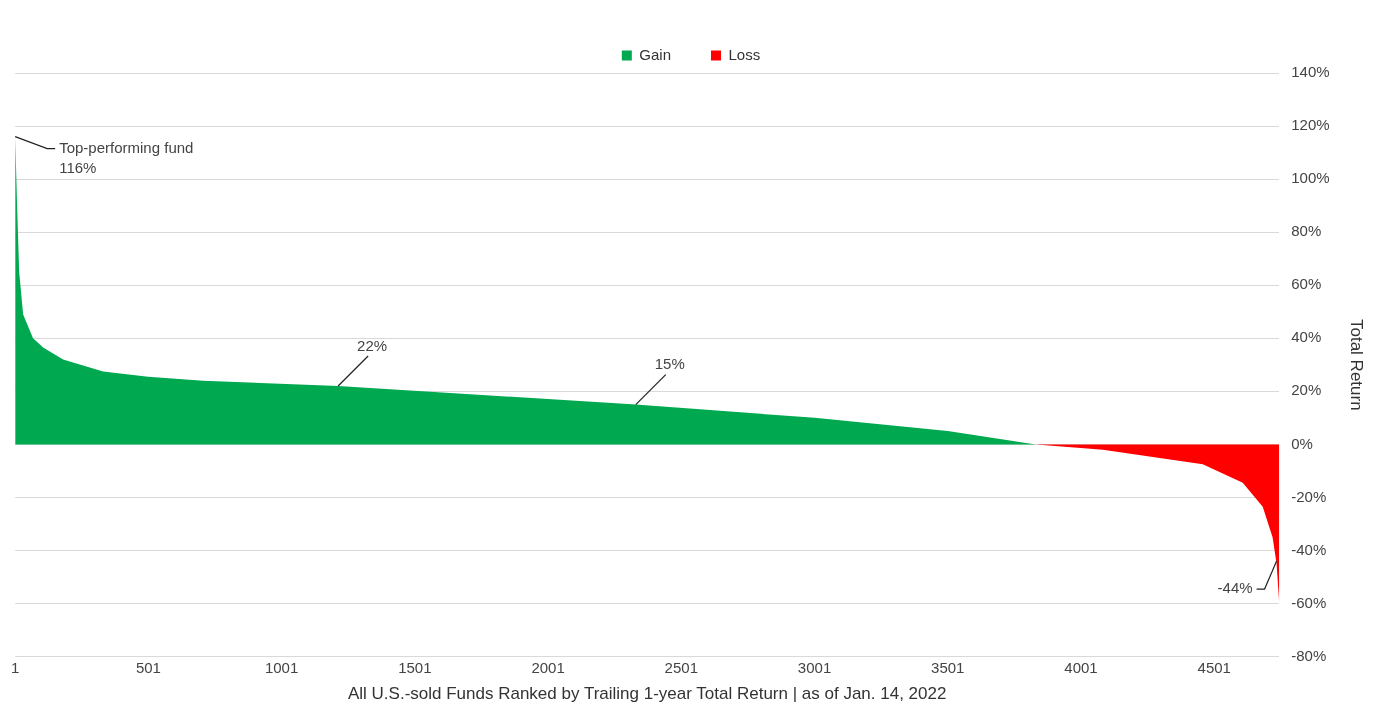 The width and height of the screenshot is (1382, 717). I want to click on x-tick-label: 4001, so click(1081, 667).